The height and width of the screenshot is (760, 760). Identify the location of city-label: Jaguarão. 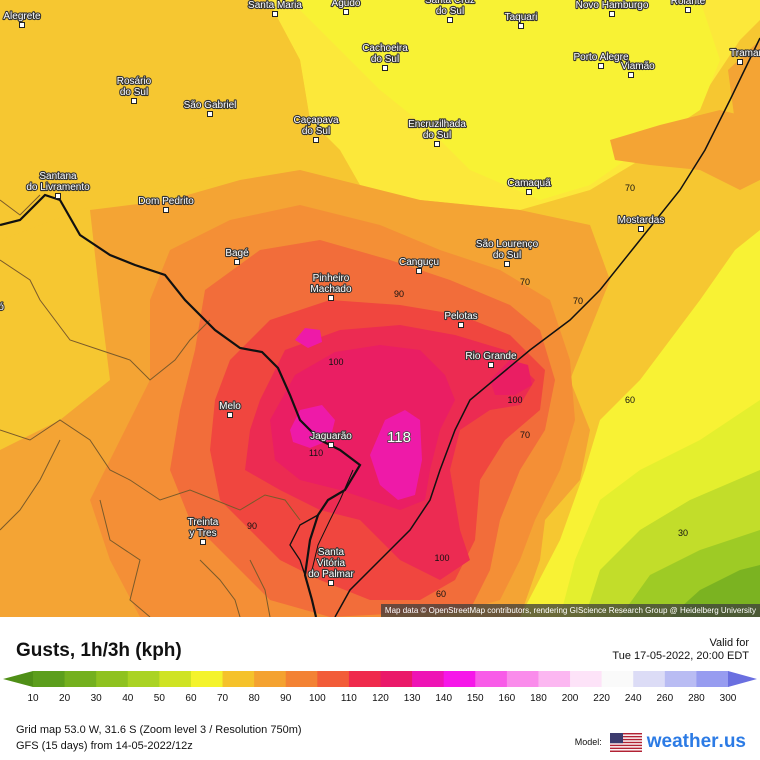
(331, 436).